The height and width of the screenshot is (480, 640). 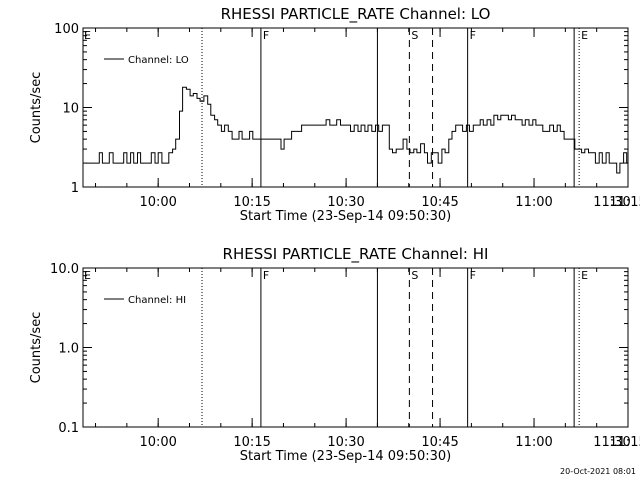 I want to click on y-tick-label: 0.1, so click(x=68, y=428).